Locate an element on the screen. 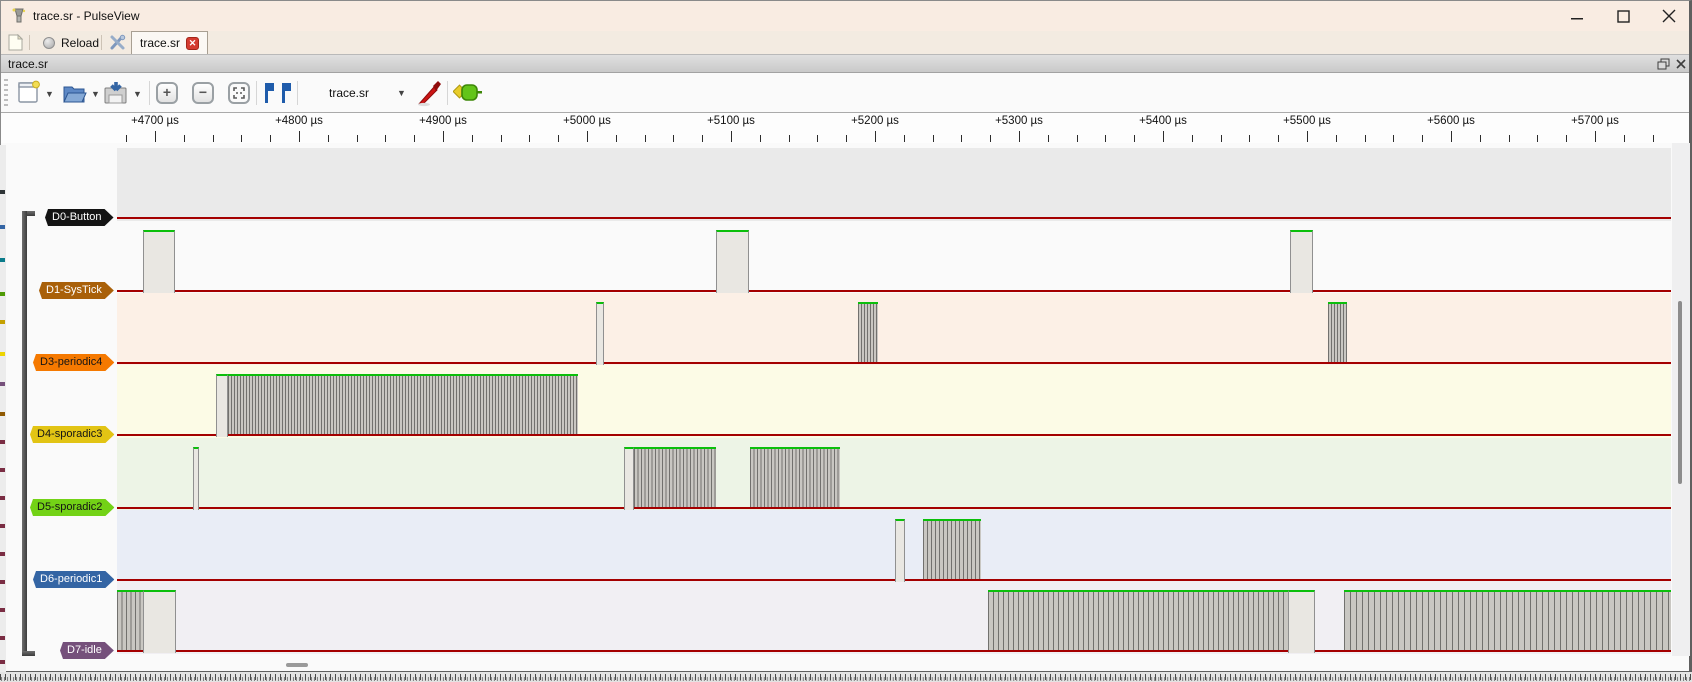  open-file-dropdown-arrow: ▼ is located at coordinates (95, 94).